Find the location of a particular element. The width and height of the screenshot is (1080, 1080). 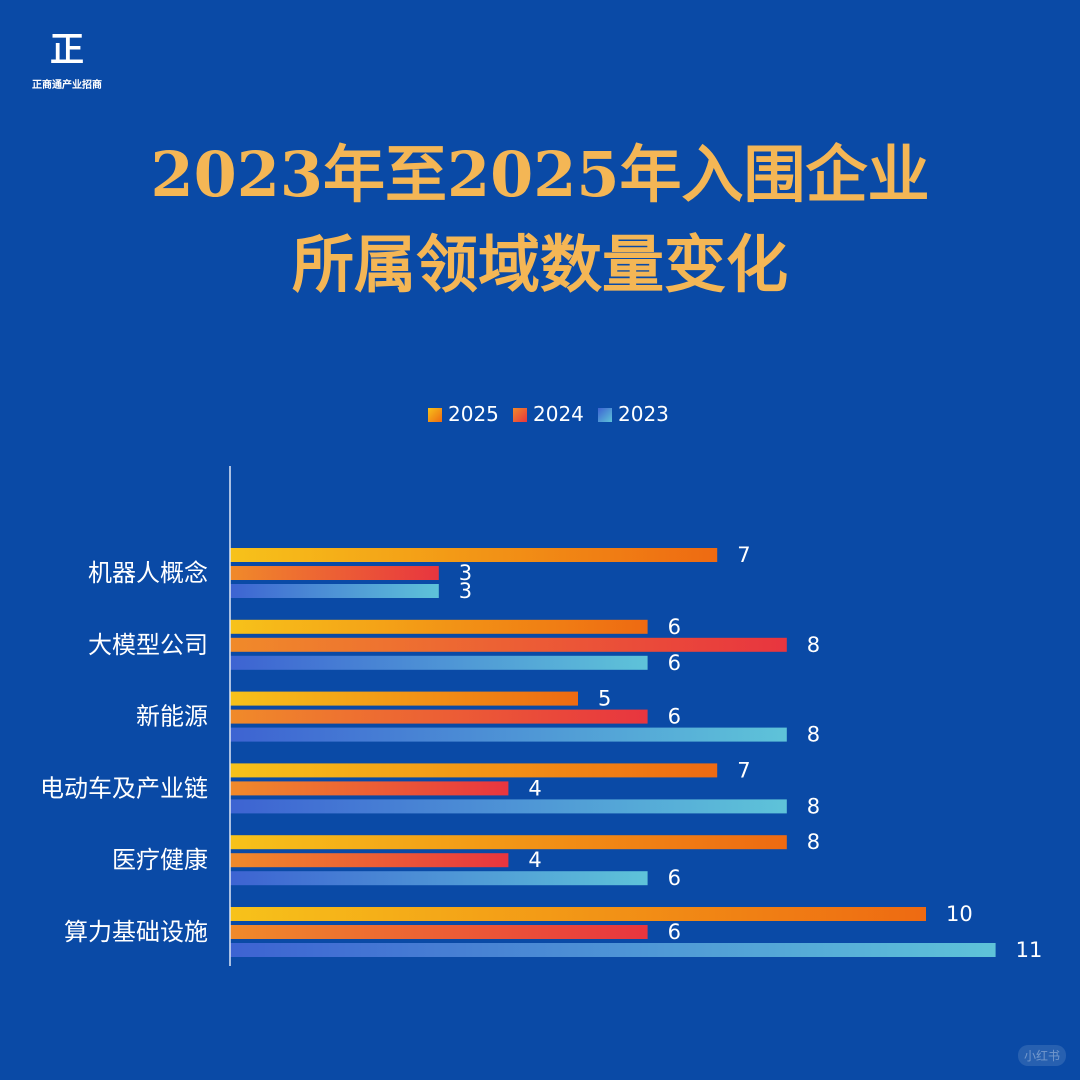

value-label-2023: 3 is located at coordinates (465, 591).